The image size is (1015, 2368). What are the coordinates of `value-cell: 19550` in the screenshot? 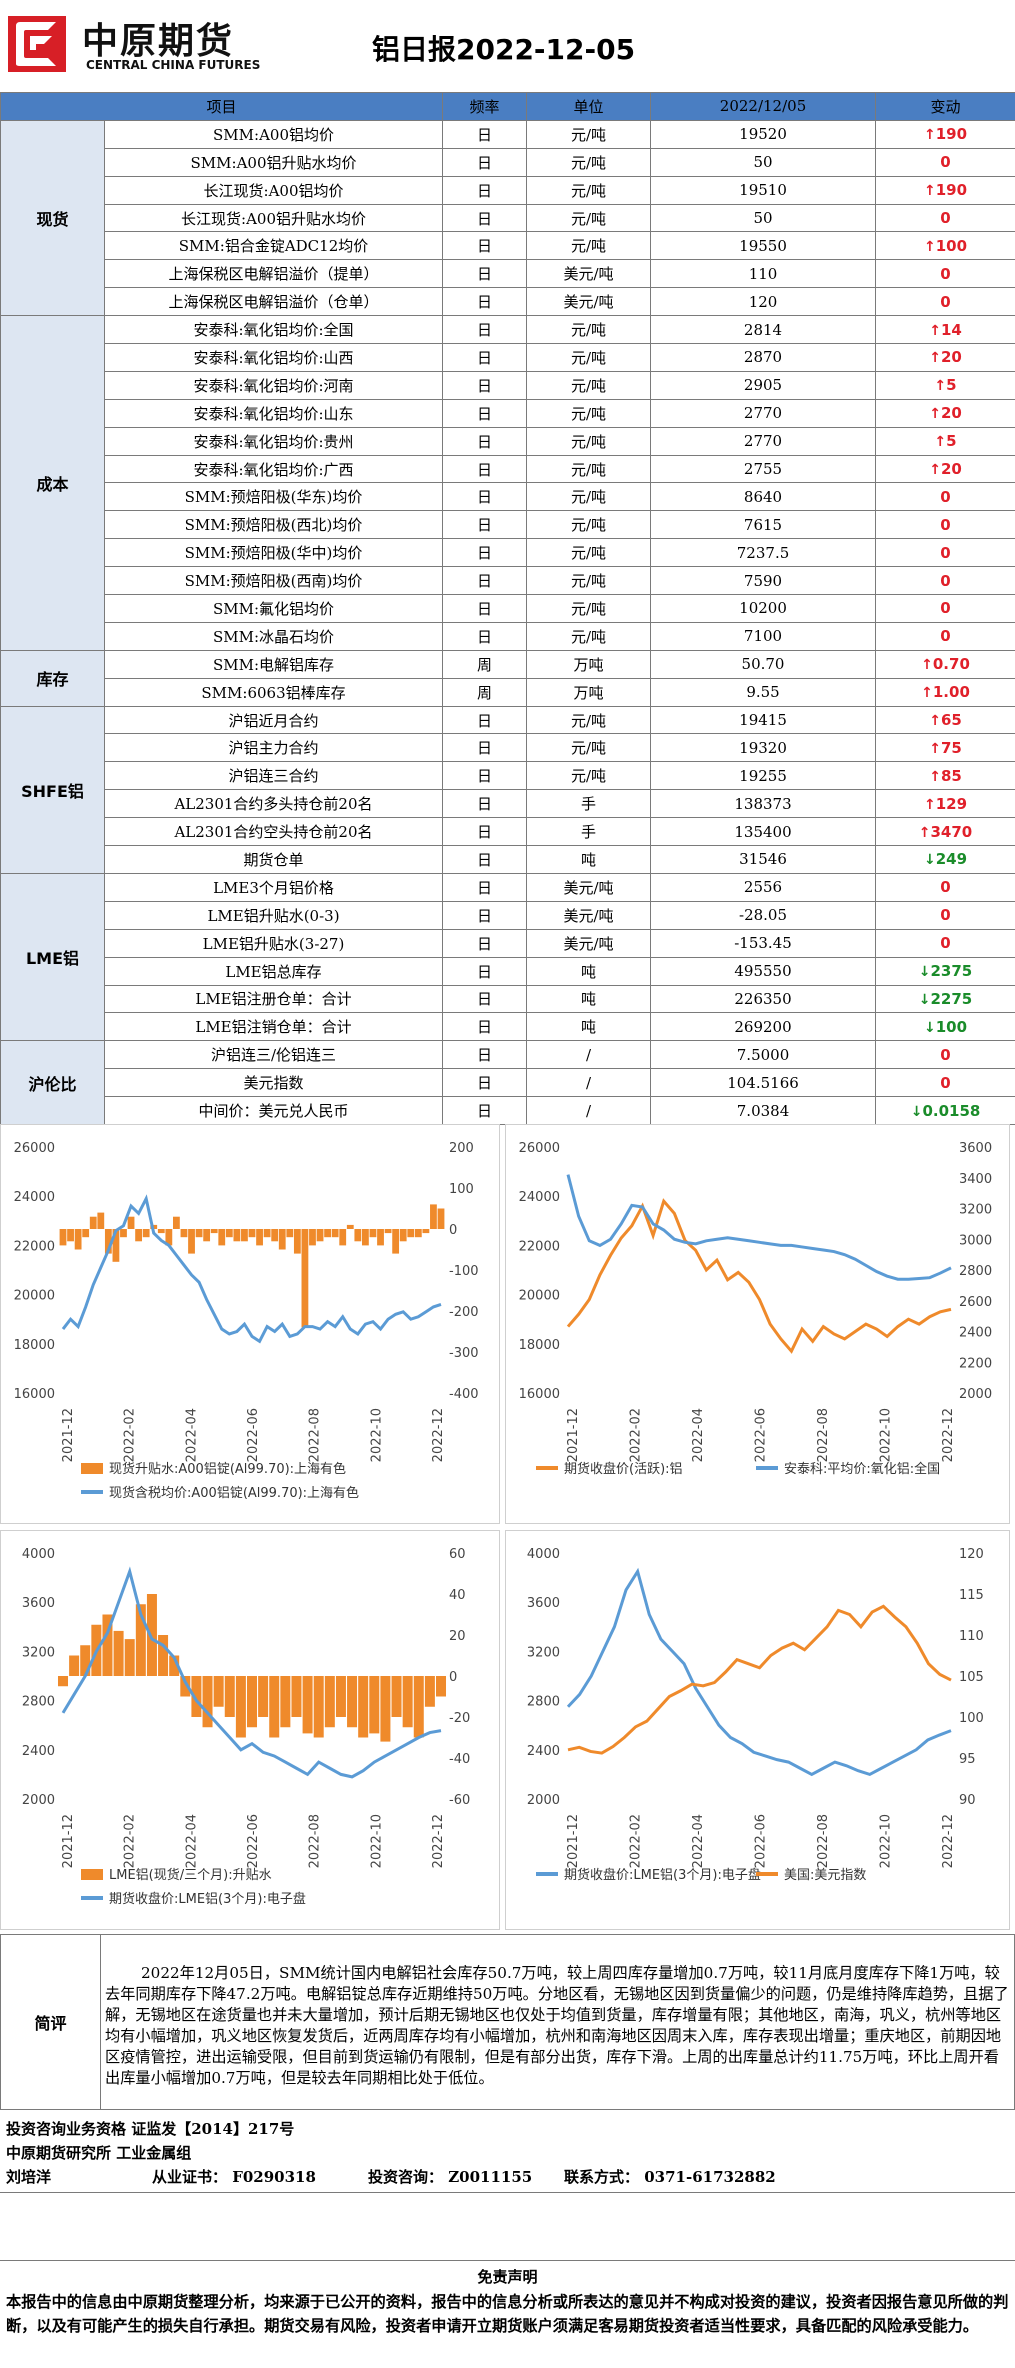 It's located at (763, 246).